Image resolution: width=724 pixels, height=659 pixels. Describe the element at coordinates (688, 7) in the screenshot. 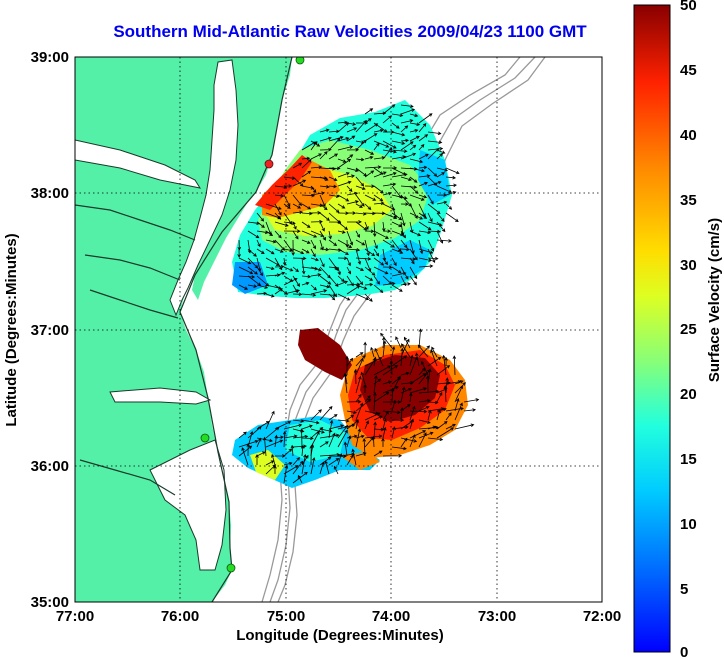

I see `colorbar-tick: 50` at that location.